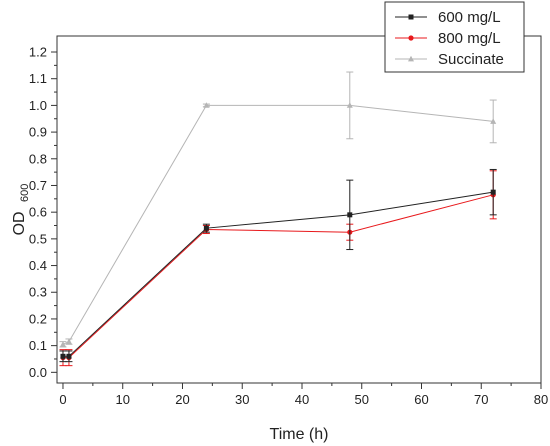  What do you see at coordinates (242, 399) in the screenshot?
I see `x-tick-label: 30` at bounding box center [242, 399].